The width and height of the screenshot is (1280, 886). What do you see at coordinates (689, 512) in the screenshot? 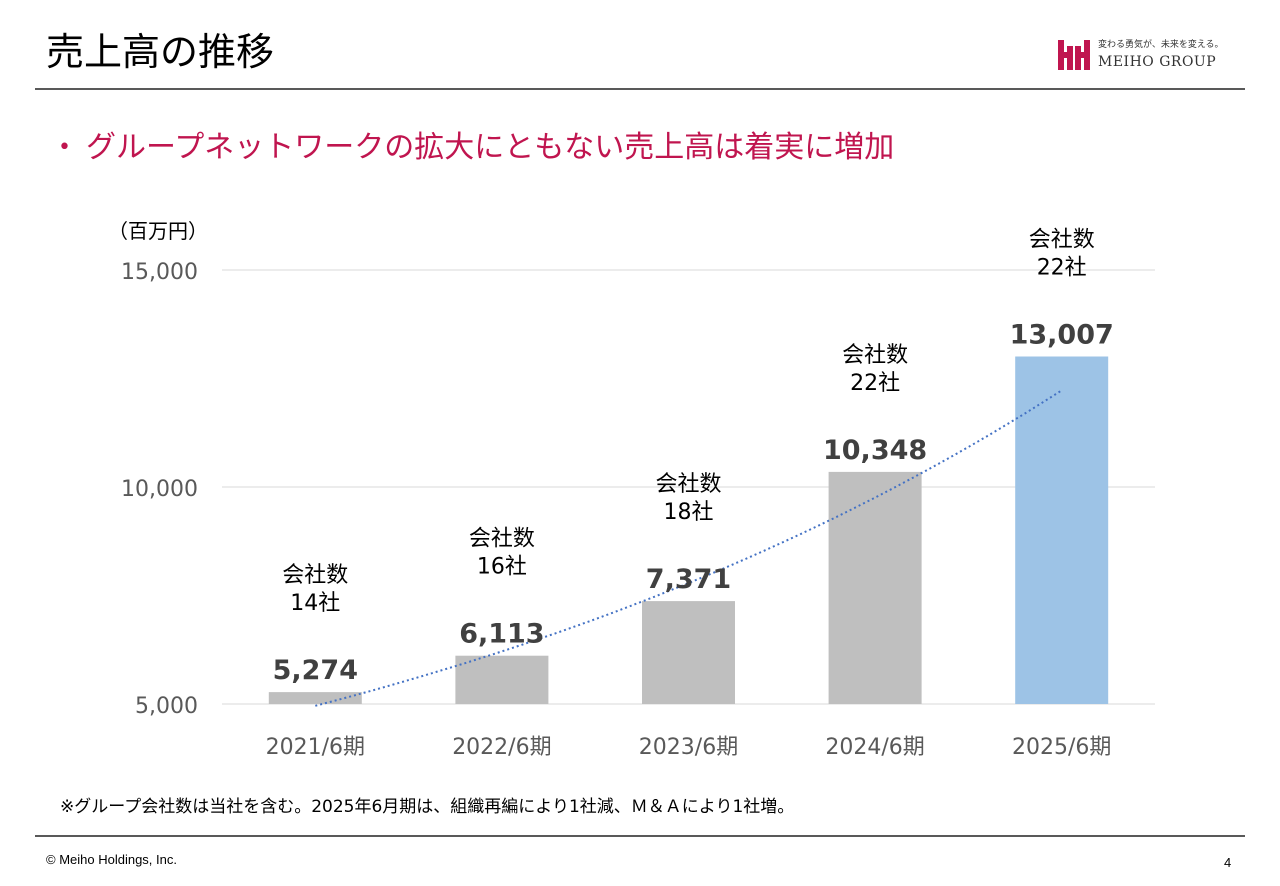
I see `company-count-value: 18社` at bounding box center [689, 512].